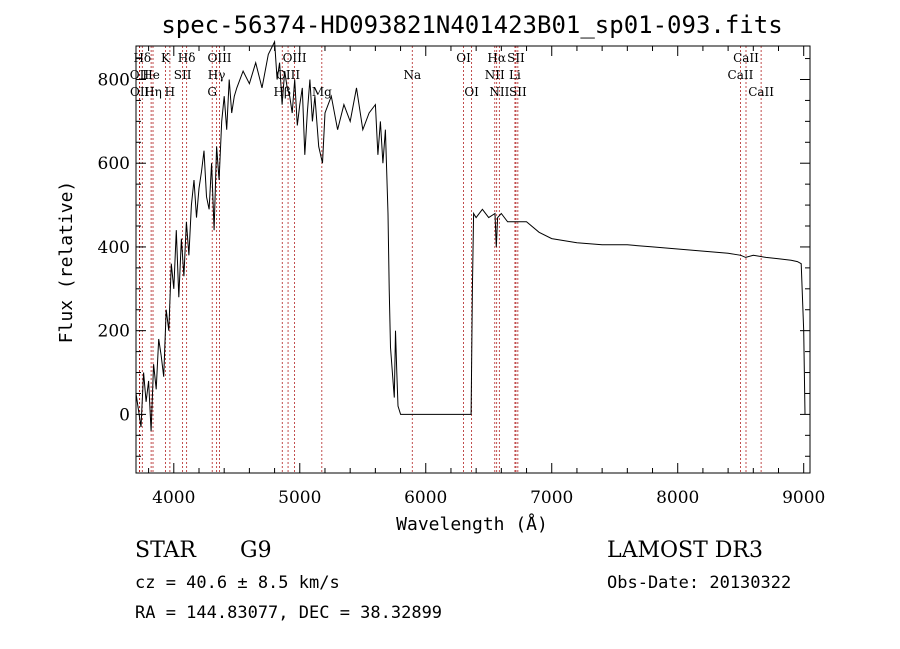  Describe the element at coordinates (803, 498) in the screenshot. I see `x-tick-label: 9000` at that location.